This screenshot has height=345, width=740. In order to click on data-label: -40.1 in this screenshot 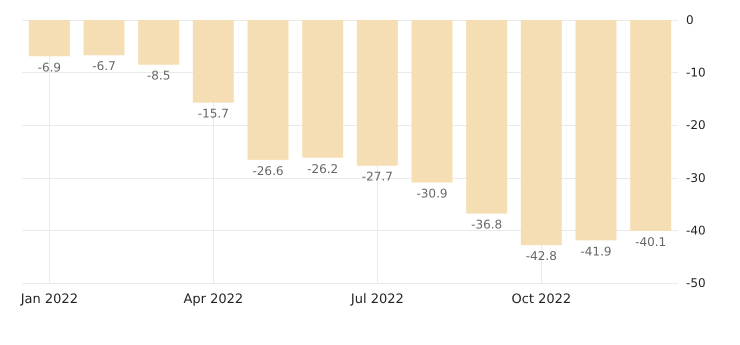, I will do `click(650, 241)`.